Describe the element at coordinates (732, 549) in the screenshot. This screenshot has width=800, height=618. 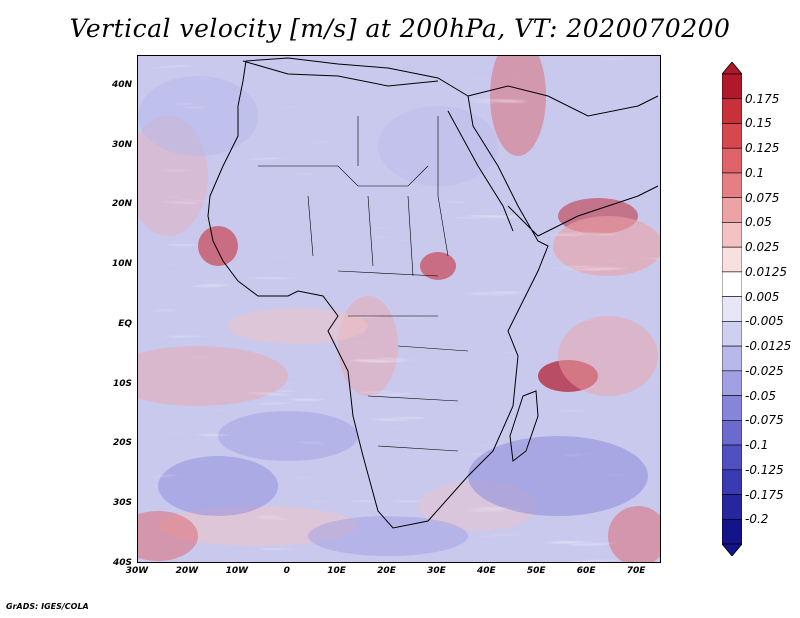
I see `colorbar-min-arrow` at that location.